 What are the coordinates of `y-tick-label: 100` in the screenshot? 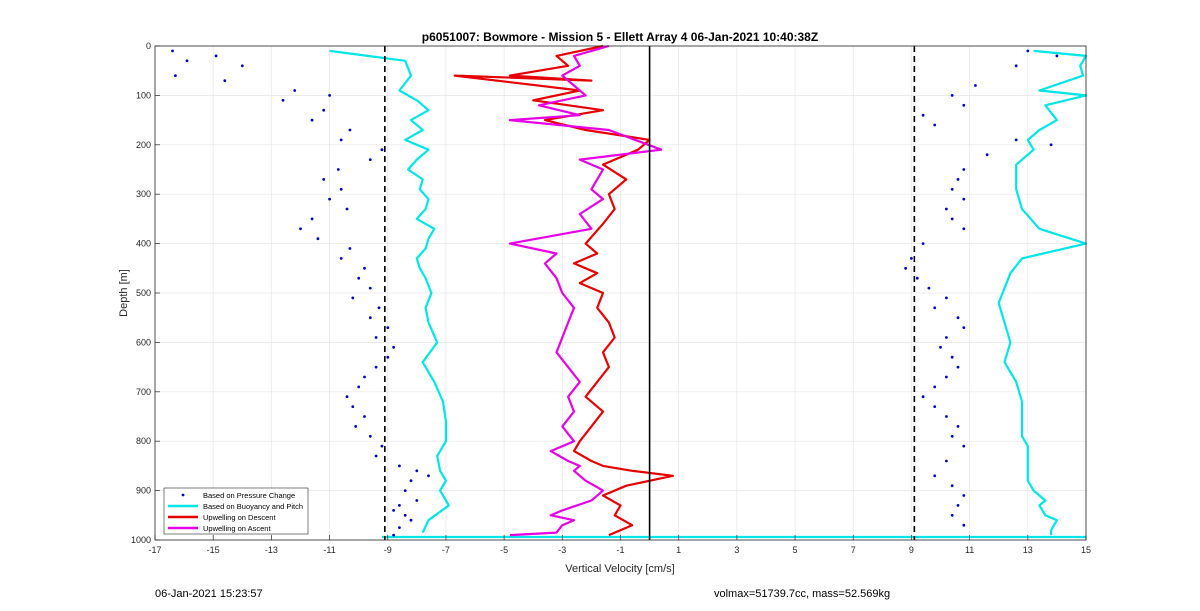 It's located at (143, 95).